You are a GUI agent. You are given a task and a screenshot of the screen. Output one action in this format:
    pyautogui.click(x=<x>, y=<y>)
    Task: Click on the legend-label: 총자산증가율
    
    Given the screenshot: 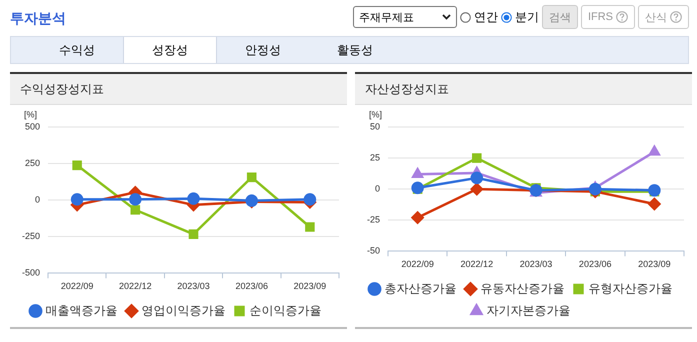 What is the action you would take?
    pyautogui.click(x=420, y=288)
    